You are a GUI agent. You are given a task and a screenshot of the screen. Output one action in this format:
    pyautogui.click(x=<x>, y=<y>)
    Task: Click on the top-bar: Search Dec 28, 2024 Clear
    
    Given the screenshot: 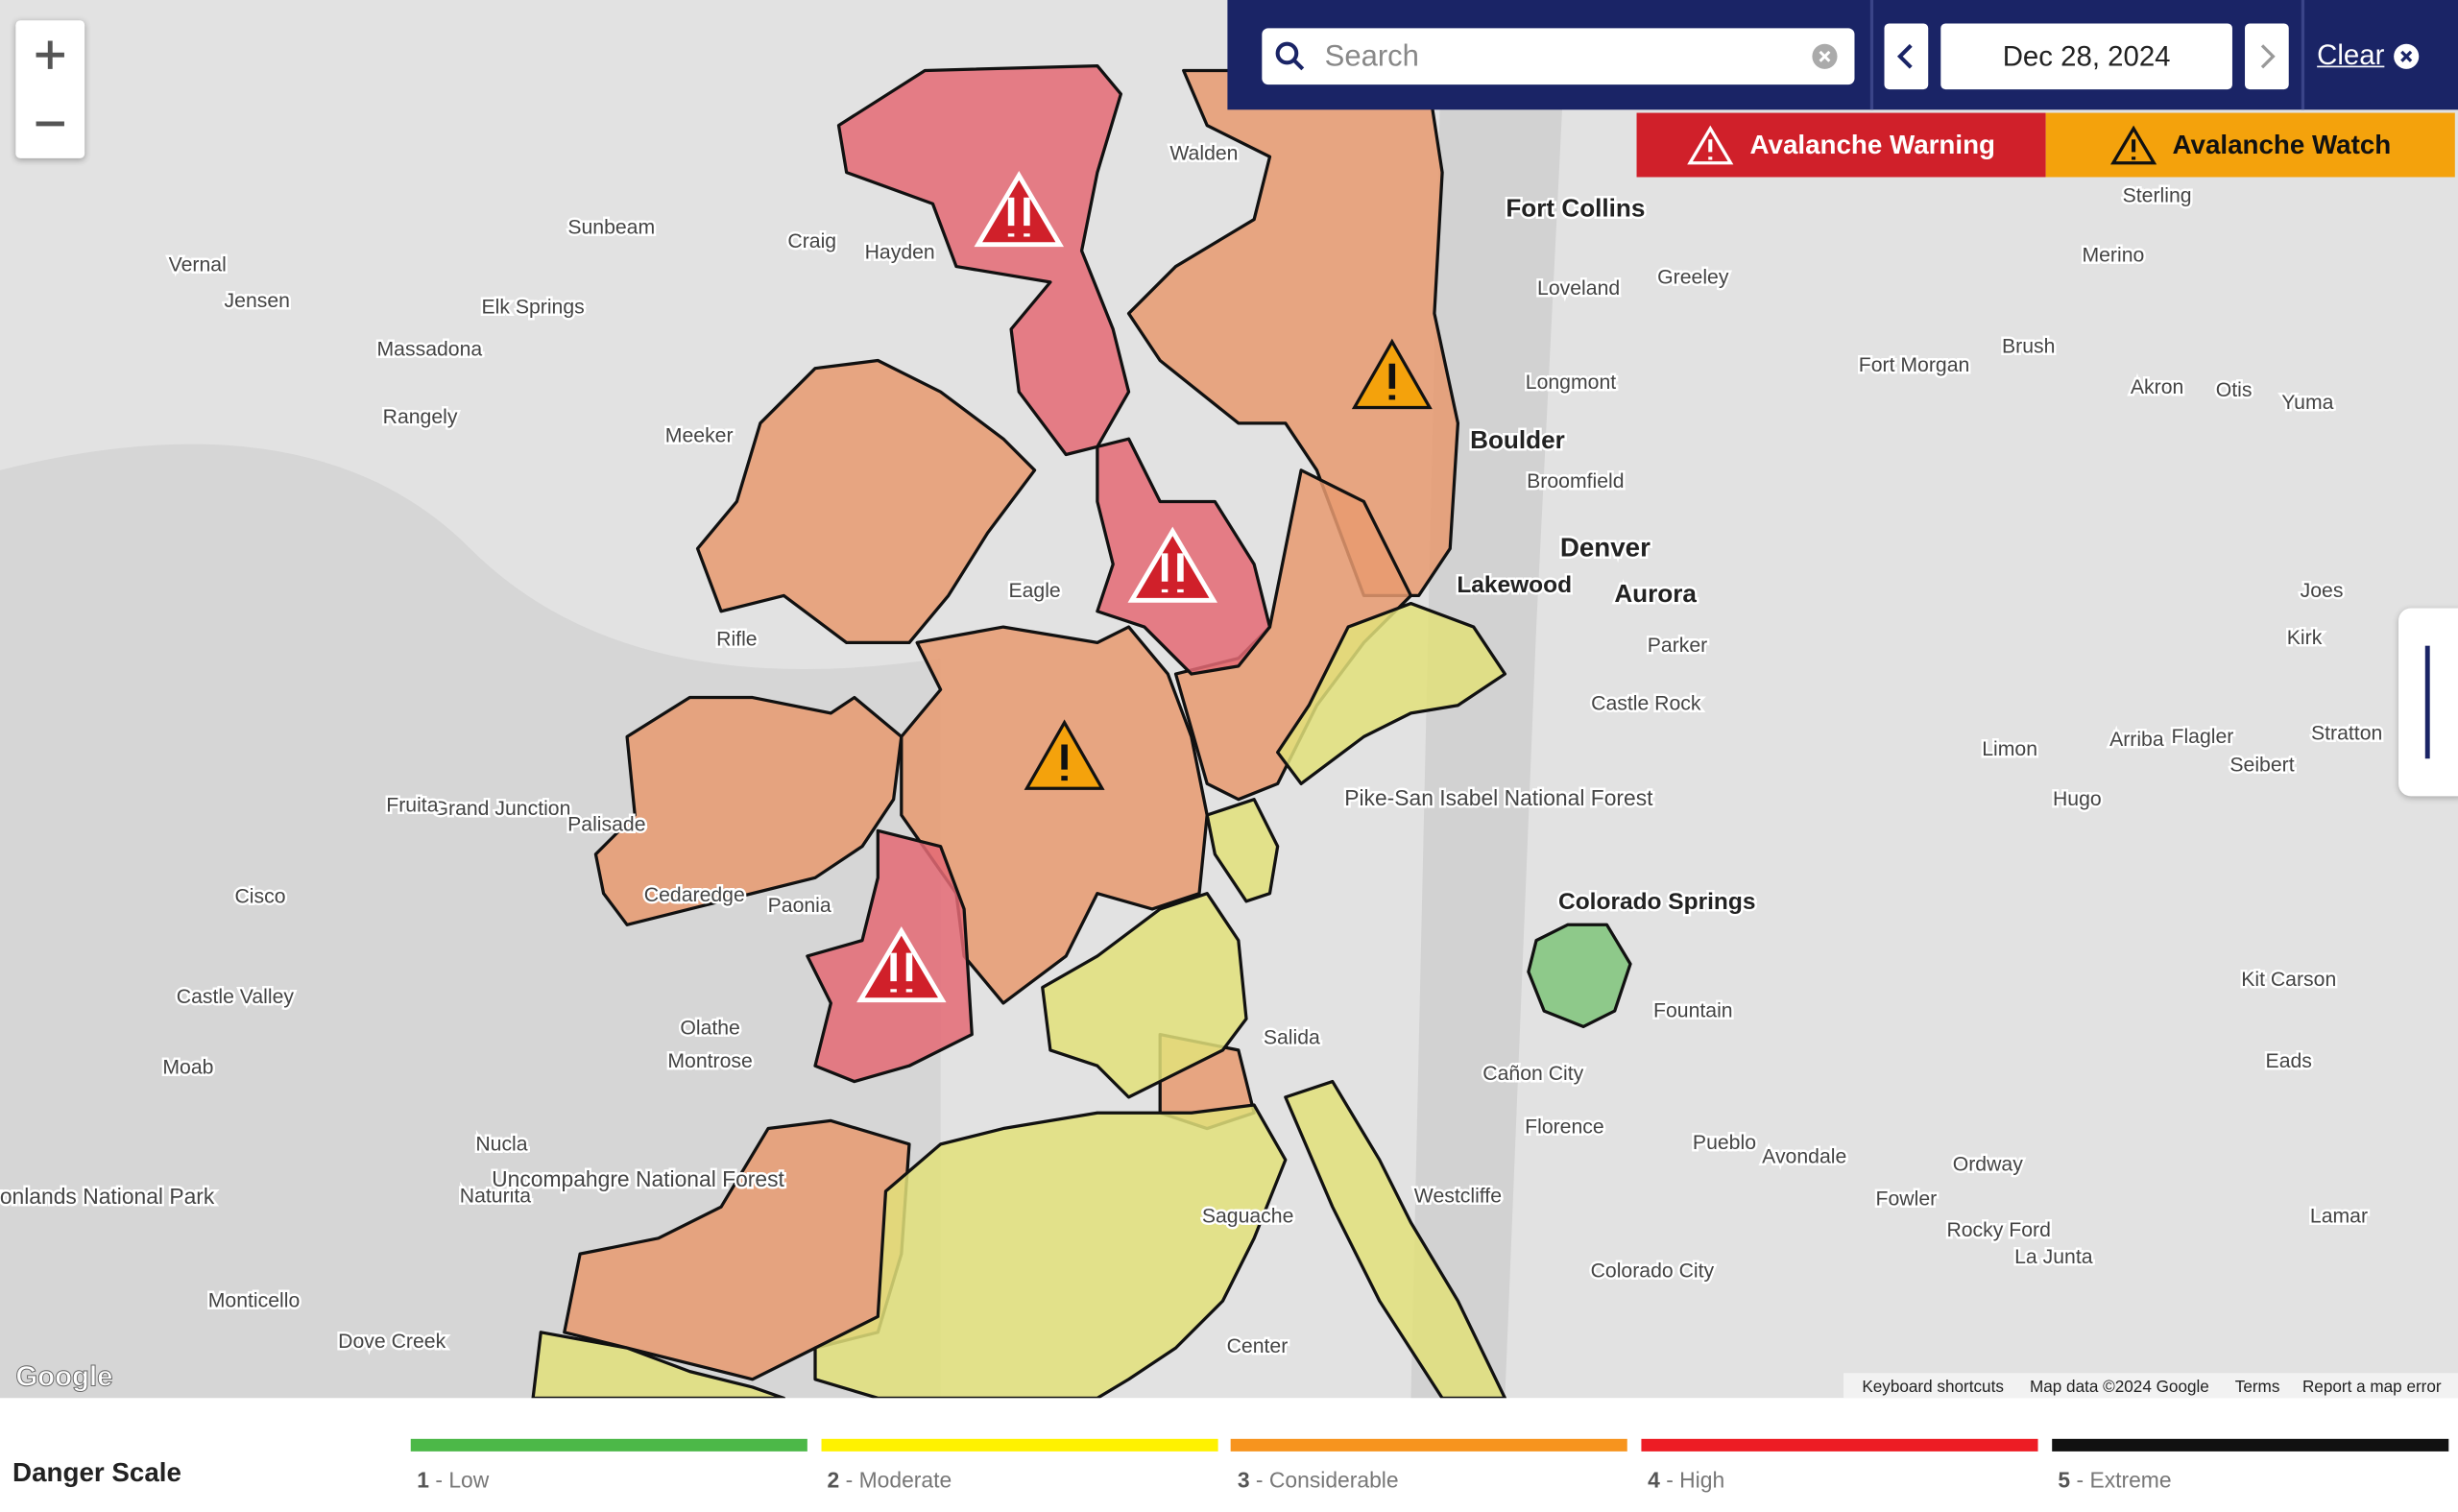 What is the action you would take?
    pyautogui.click(x=1843, y=55)
    